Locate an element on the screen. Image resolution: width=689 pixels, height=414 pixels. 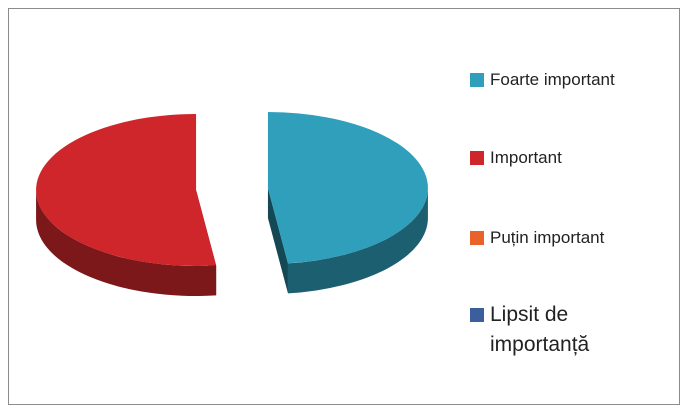
legend-item: Lipsit de importanță is located at coordinates (550, 330).